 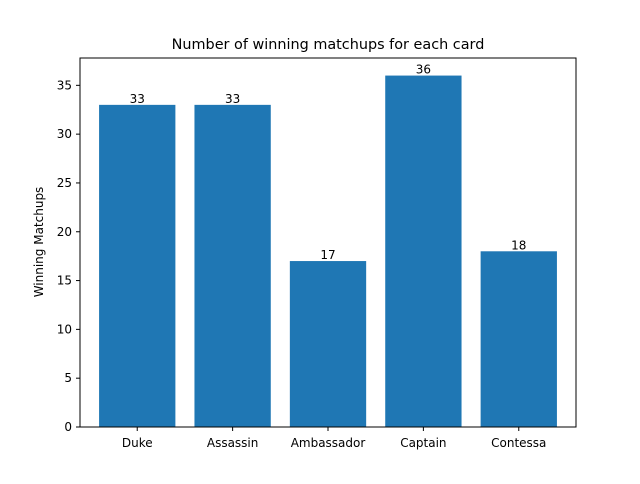 What do you see at coordinates (327, 255) in the screenshot?
I see `value-label: 17` at bounding box center [327, 255].